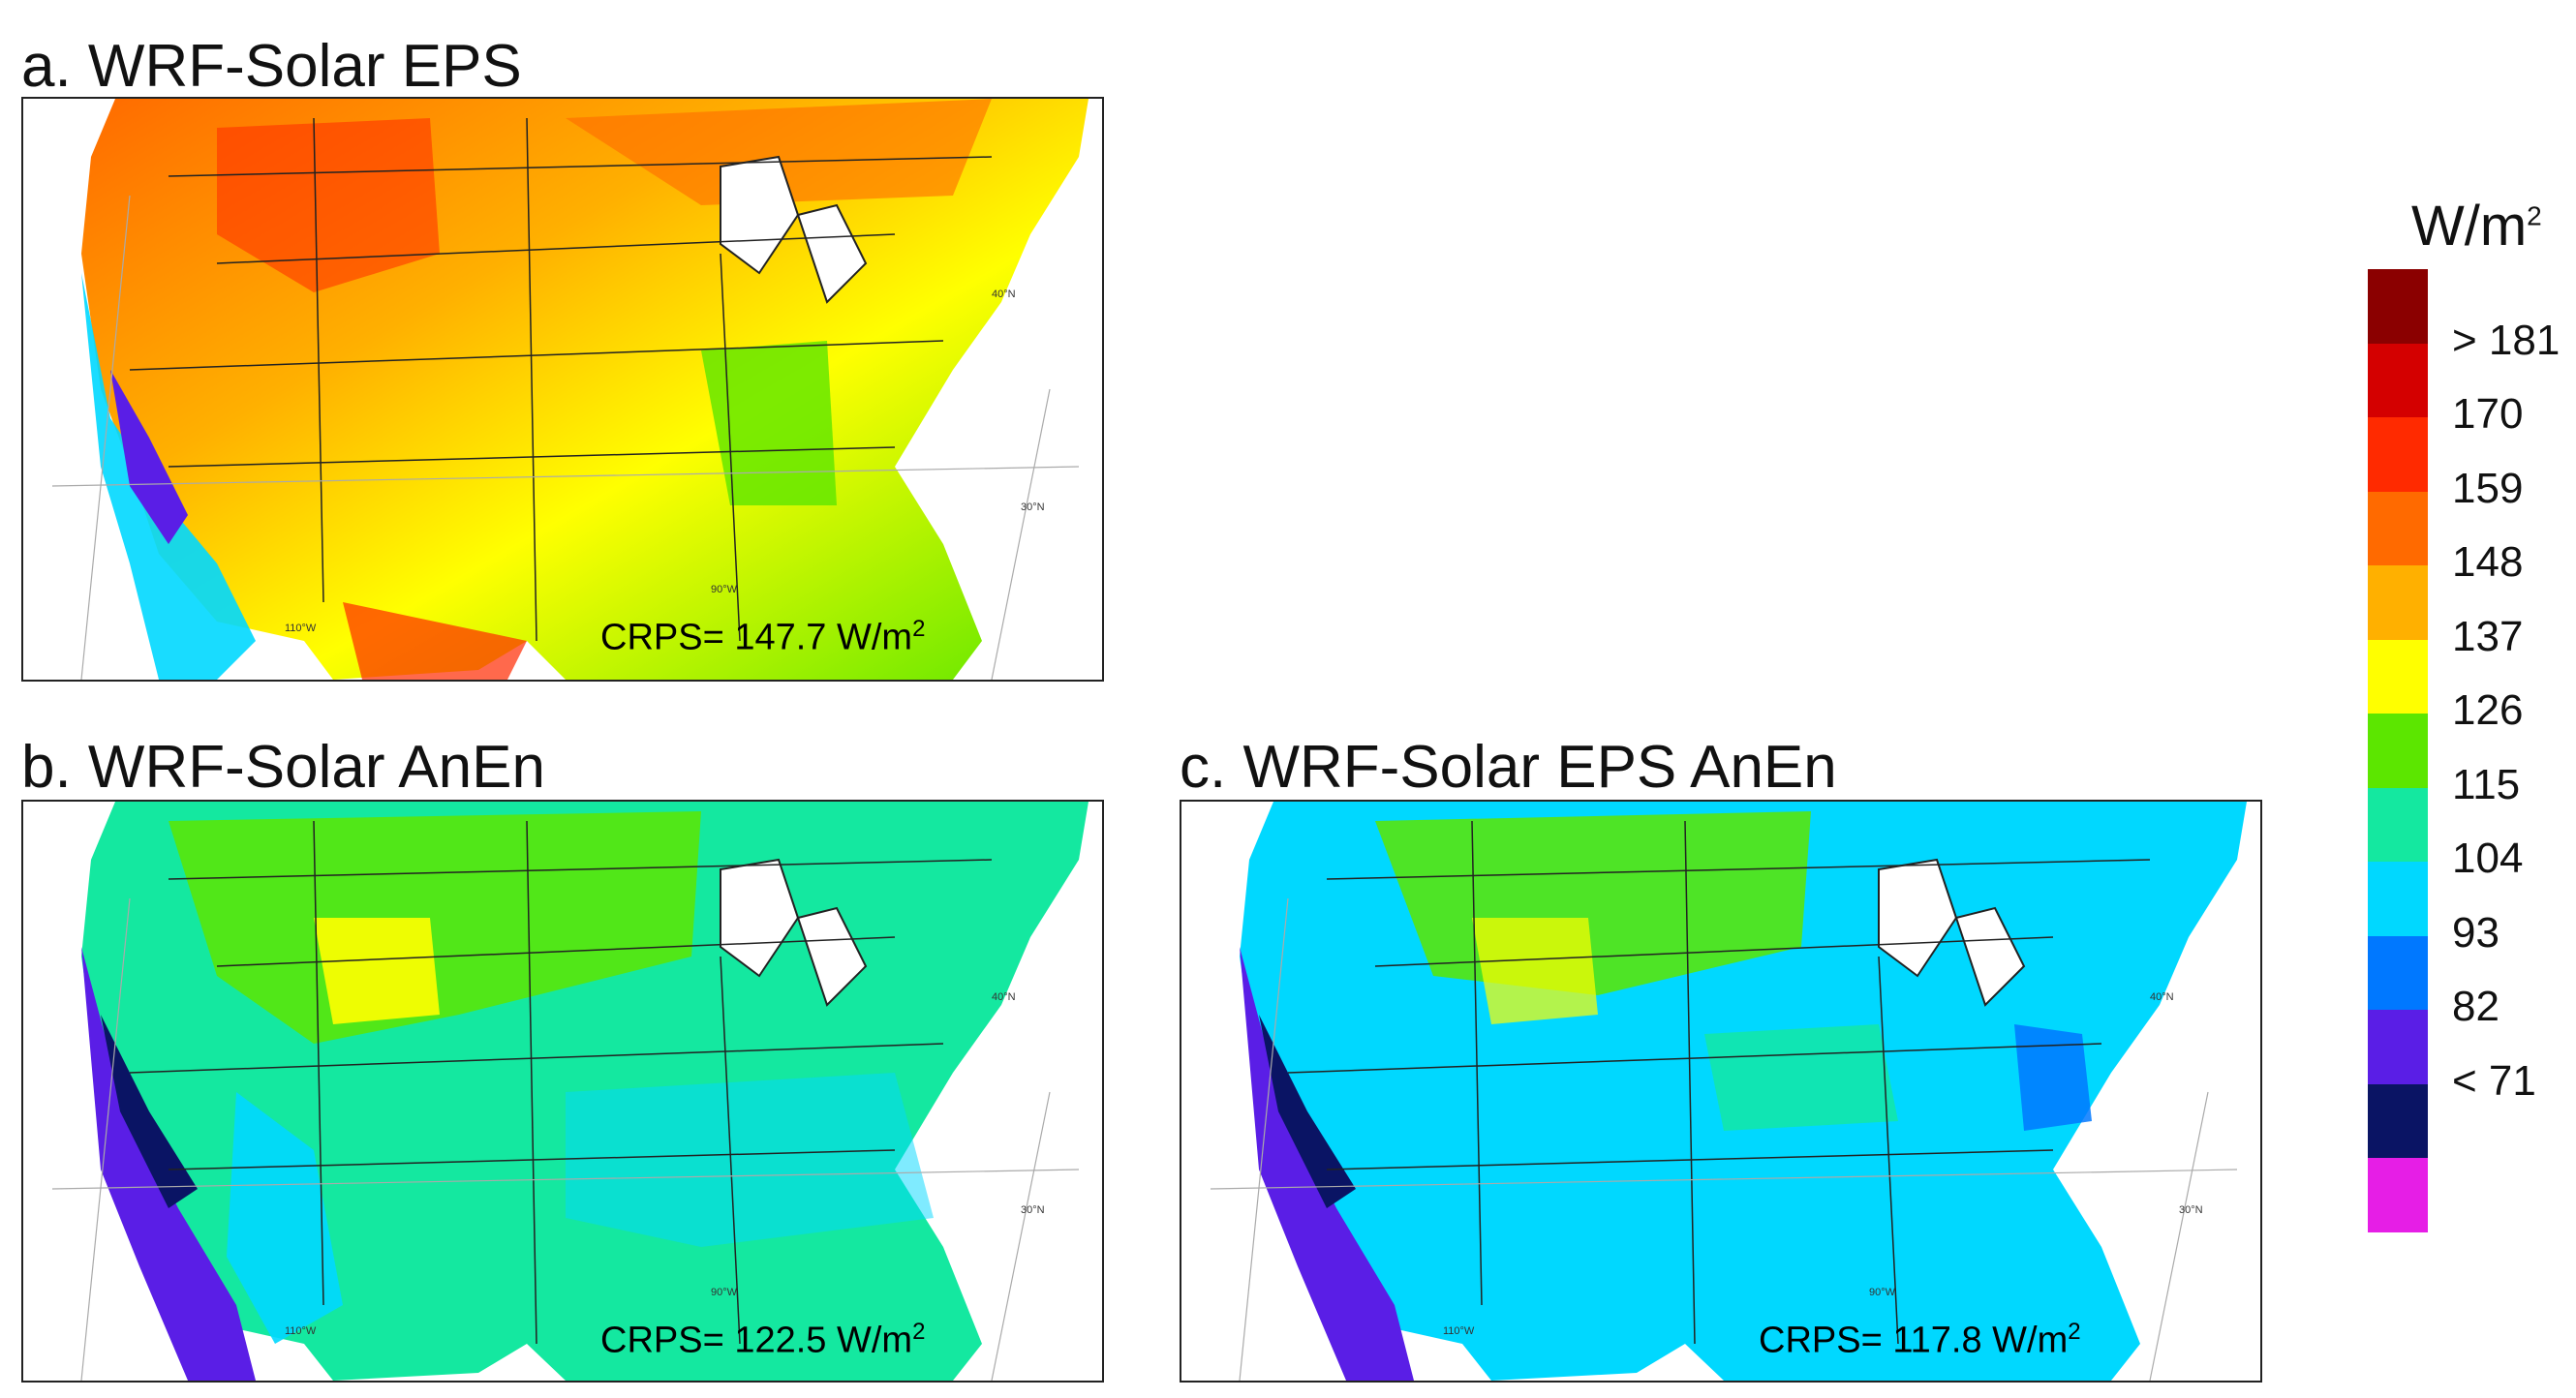 The image size is (2576, 1398). What do you see at coordinates (2074, 1332) in the screenshot?
I see `panel-c-crps-sup: 2` at bounding box center [2074, 1332].